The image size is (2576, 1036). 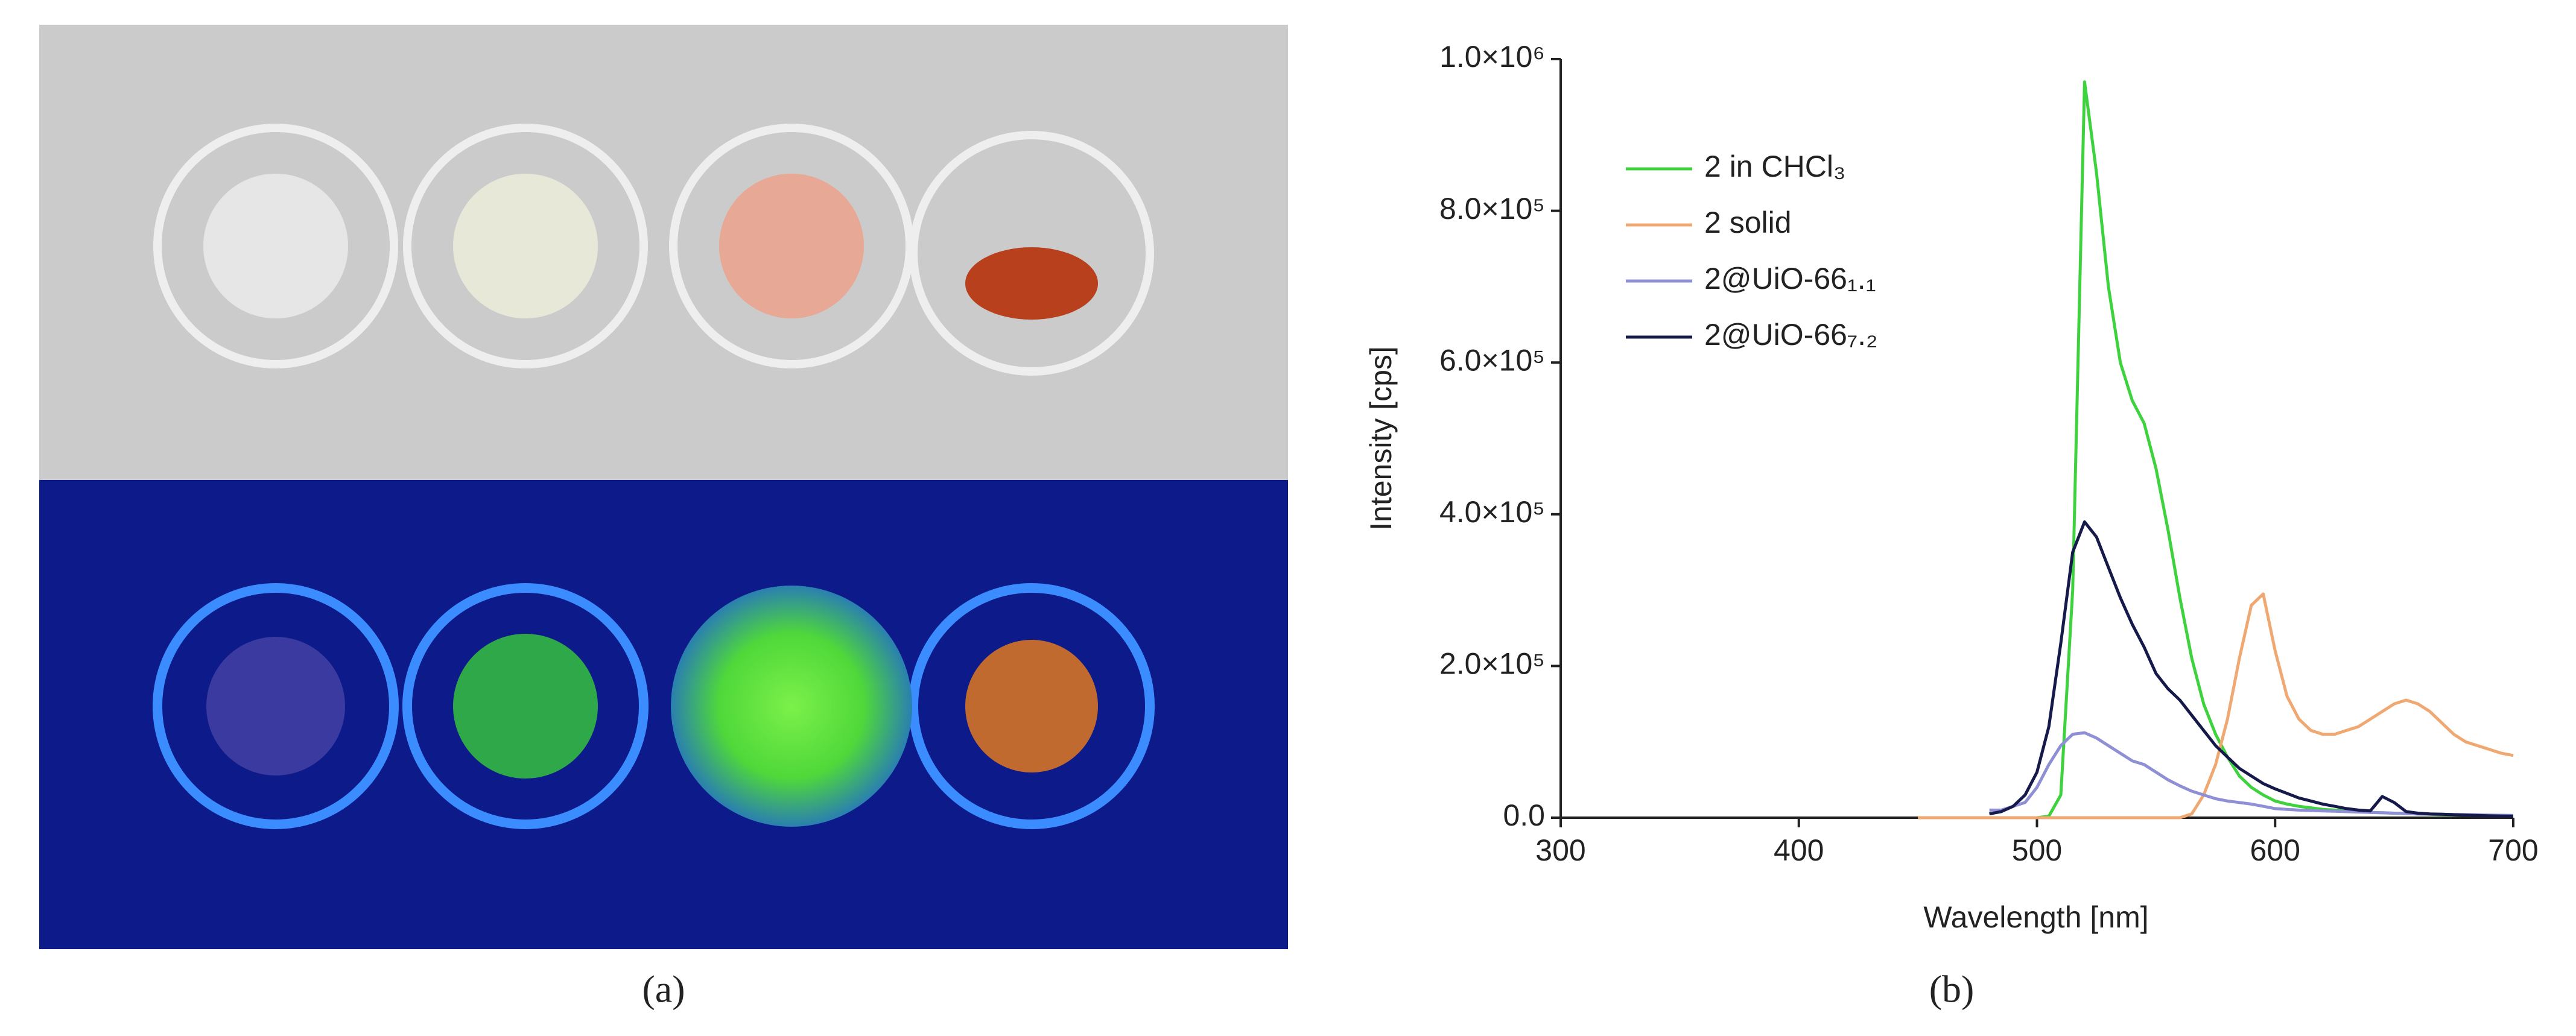 I want to click on x-tick-label: 600, so click(x=2275, y=850).